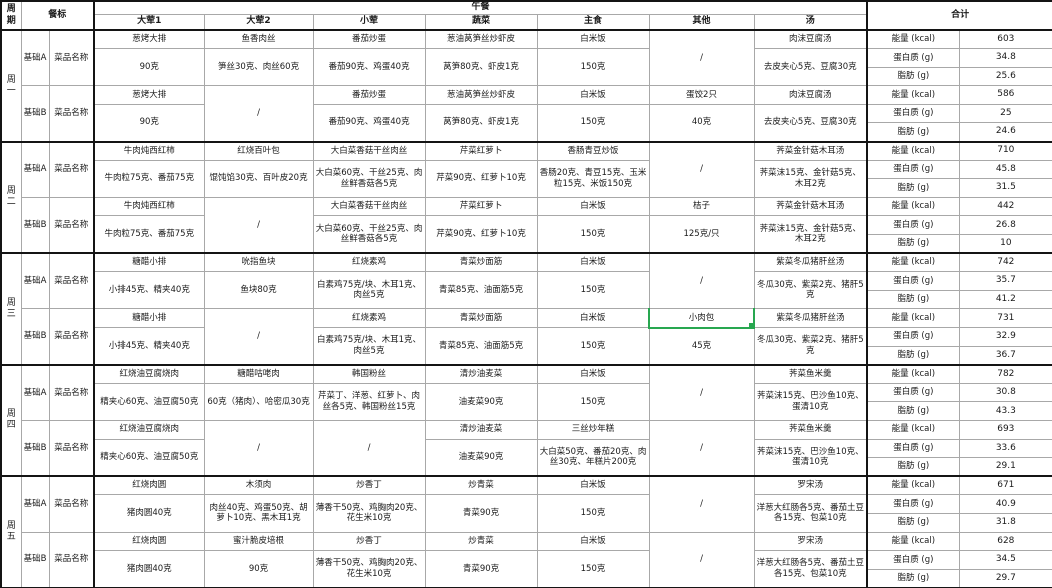 This screenshot has height=588, width=1052. I want to click on cell-qty: 荠菜沫15克、巴沙鱼10克、蛋清10克, so click(810, 401).